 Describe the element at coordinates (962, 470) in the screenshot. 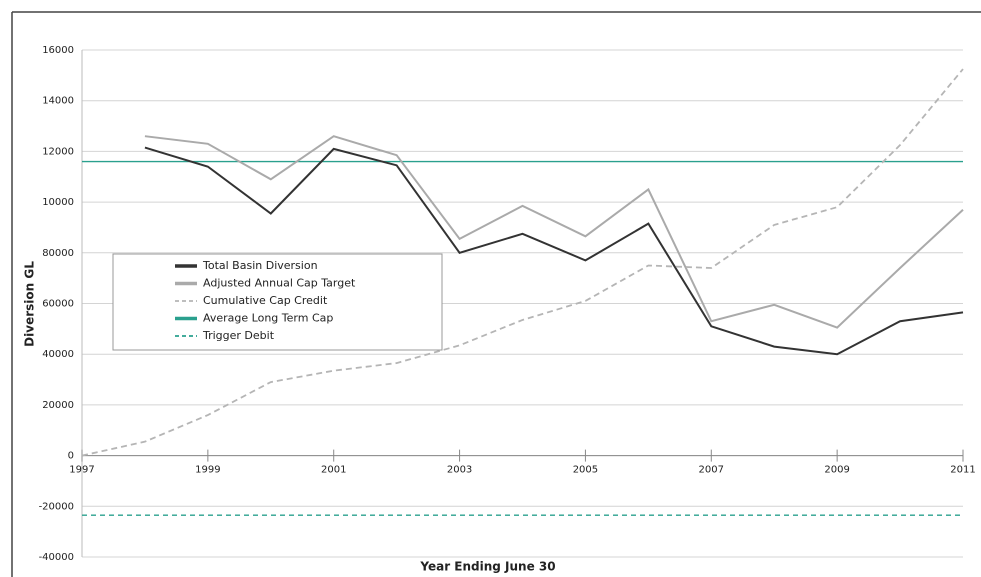

I see `x-tick-label: 2011` at that location.